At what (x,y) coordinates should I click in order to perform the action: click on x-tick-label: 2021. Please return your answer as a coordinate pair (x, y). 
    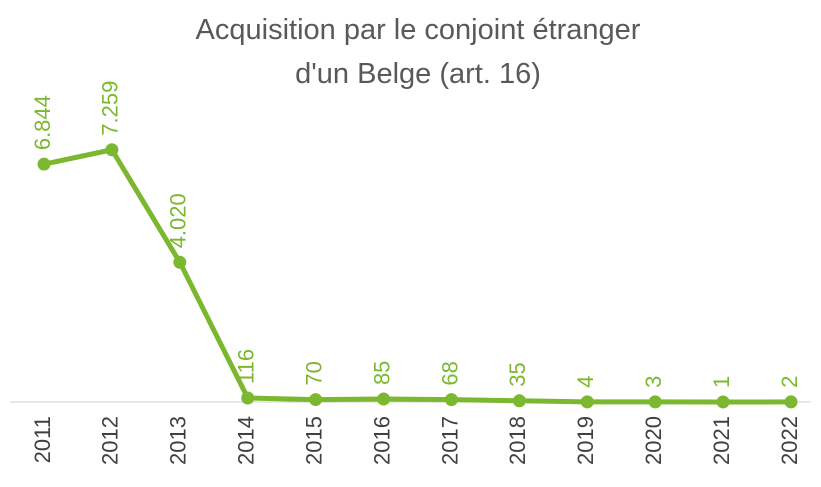
    Looking at the image, I should click on (721, 440).